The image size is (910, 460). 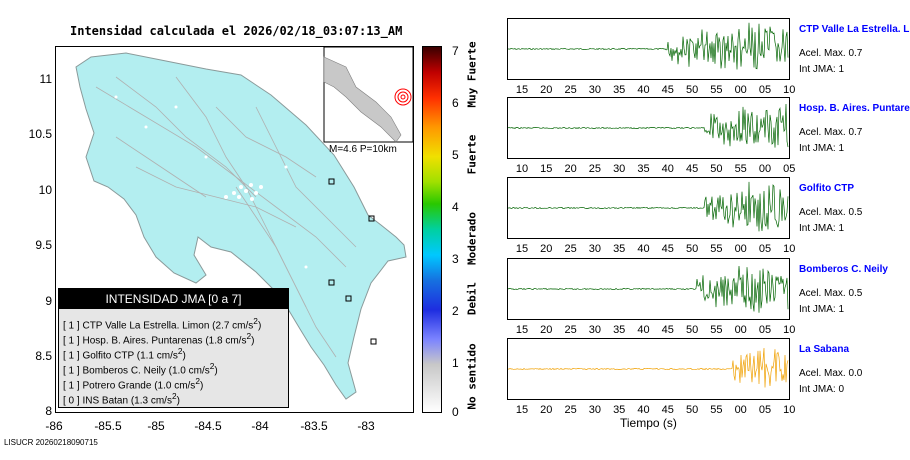 What do you see at coordinates (51, 442) in the screenshot?
I see `footer-id: LISUCR 20260218090715` at bounding box center [51, 442].